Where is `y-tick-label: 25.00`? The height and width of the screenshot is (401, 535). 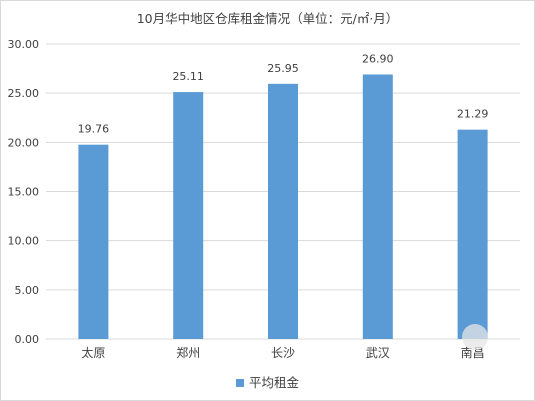
y-tick-label: 25.00 is located at coordinates (24, 93).